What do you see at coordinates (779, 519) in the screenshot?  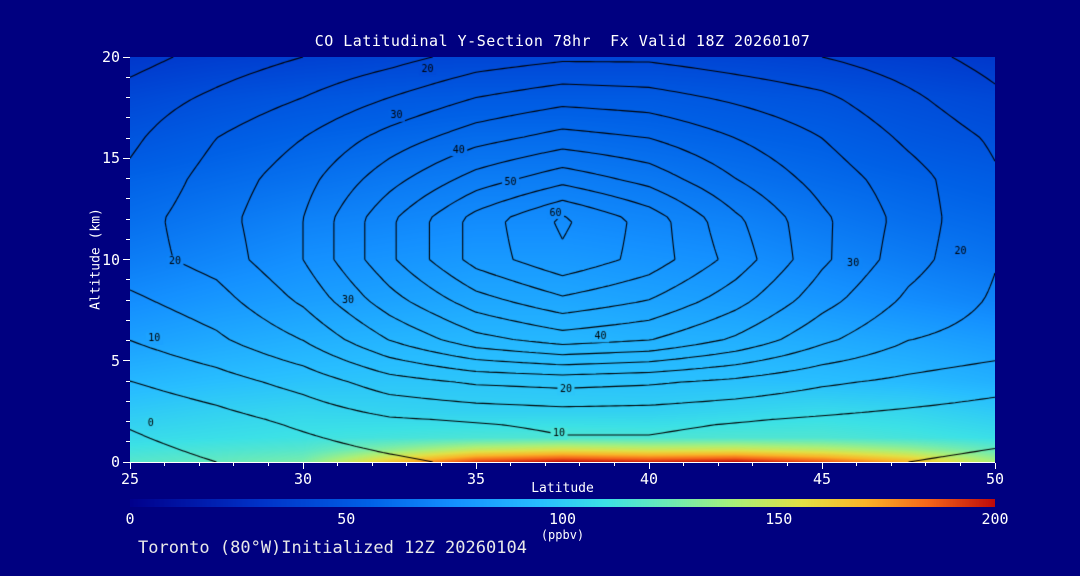 I see `colorbar-tick-label: 150` at bounding box center [779, 519].